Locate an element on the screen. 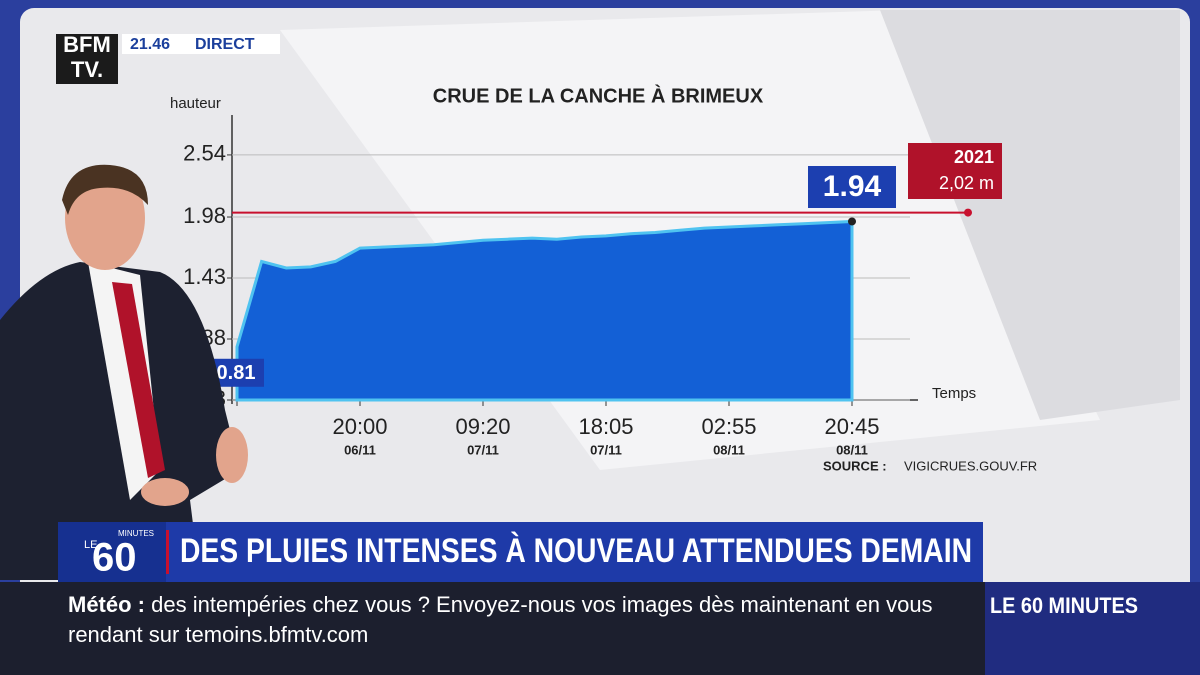 The height and width of the screenshot is (675, 1200). x-tick-label: 18:05 is located at coordinates (605, 426).